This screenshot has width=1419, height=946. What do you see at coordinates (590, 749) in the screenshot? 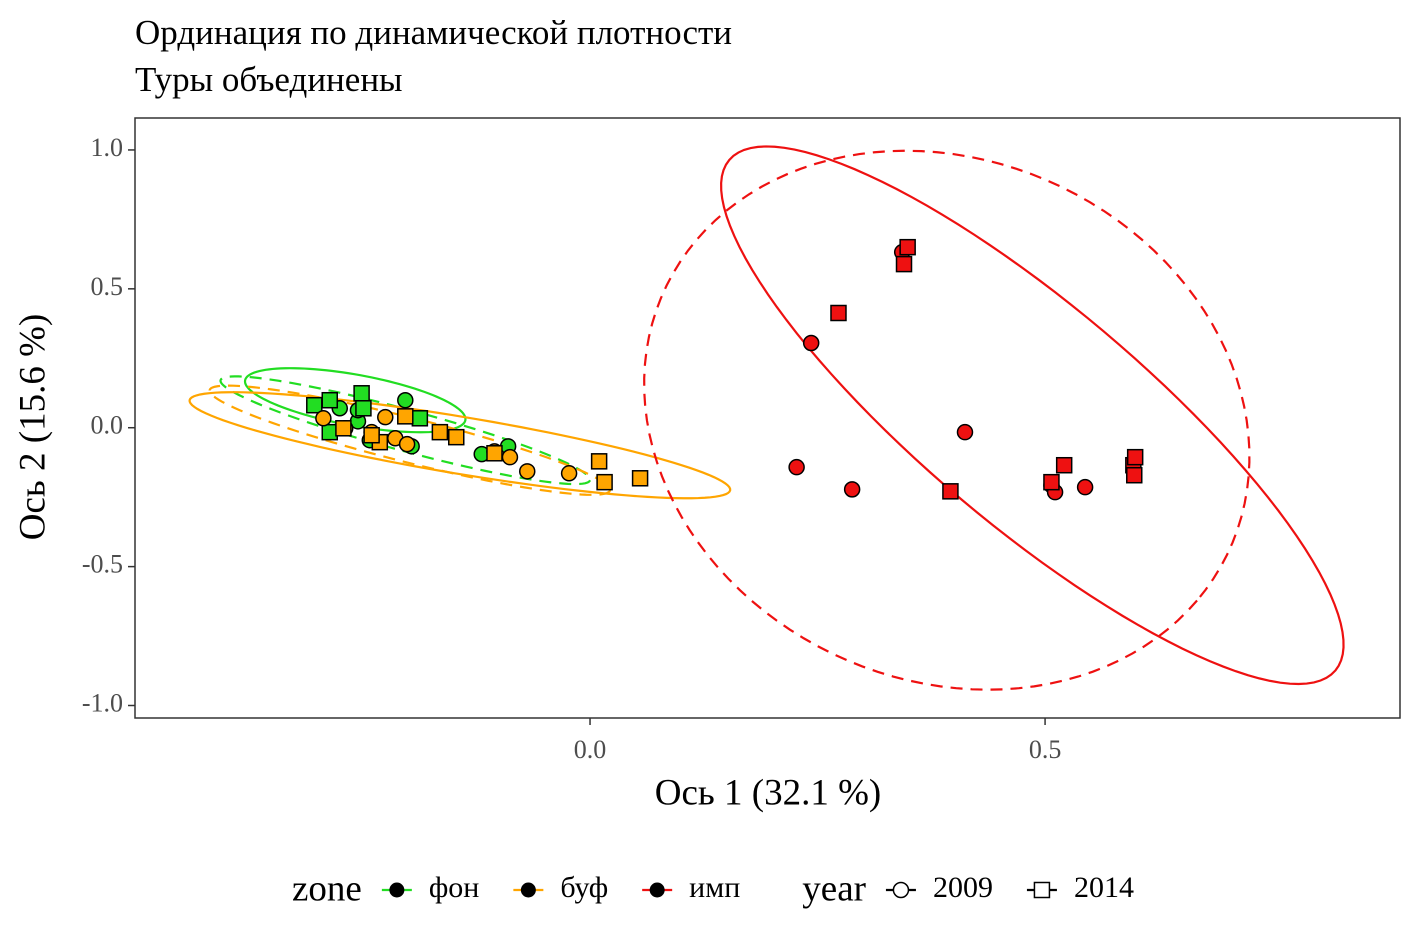
I see `x-tick-label: 0.0` at bounding box center [590, 749].